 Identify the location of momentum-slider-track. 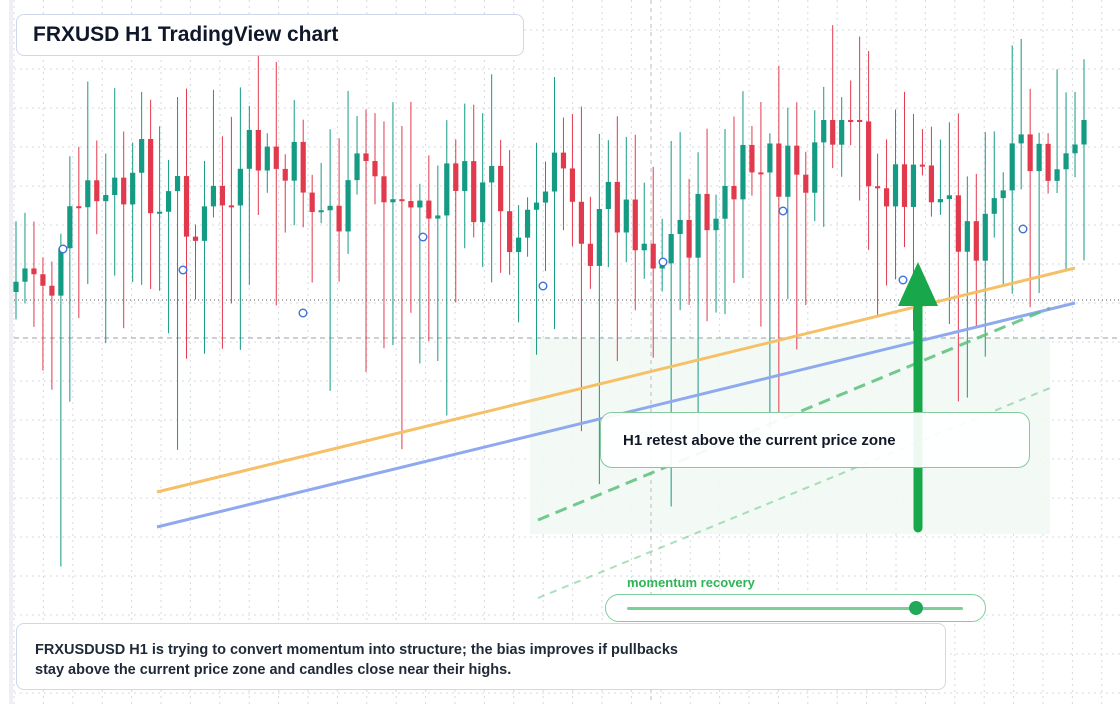
(795, 608).